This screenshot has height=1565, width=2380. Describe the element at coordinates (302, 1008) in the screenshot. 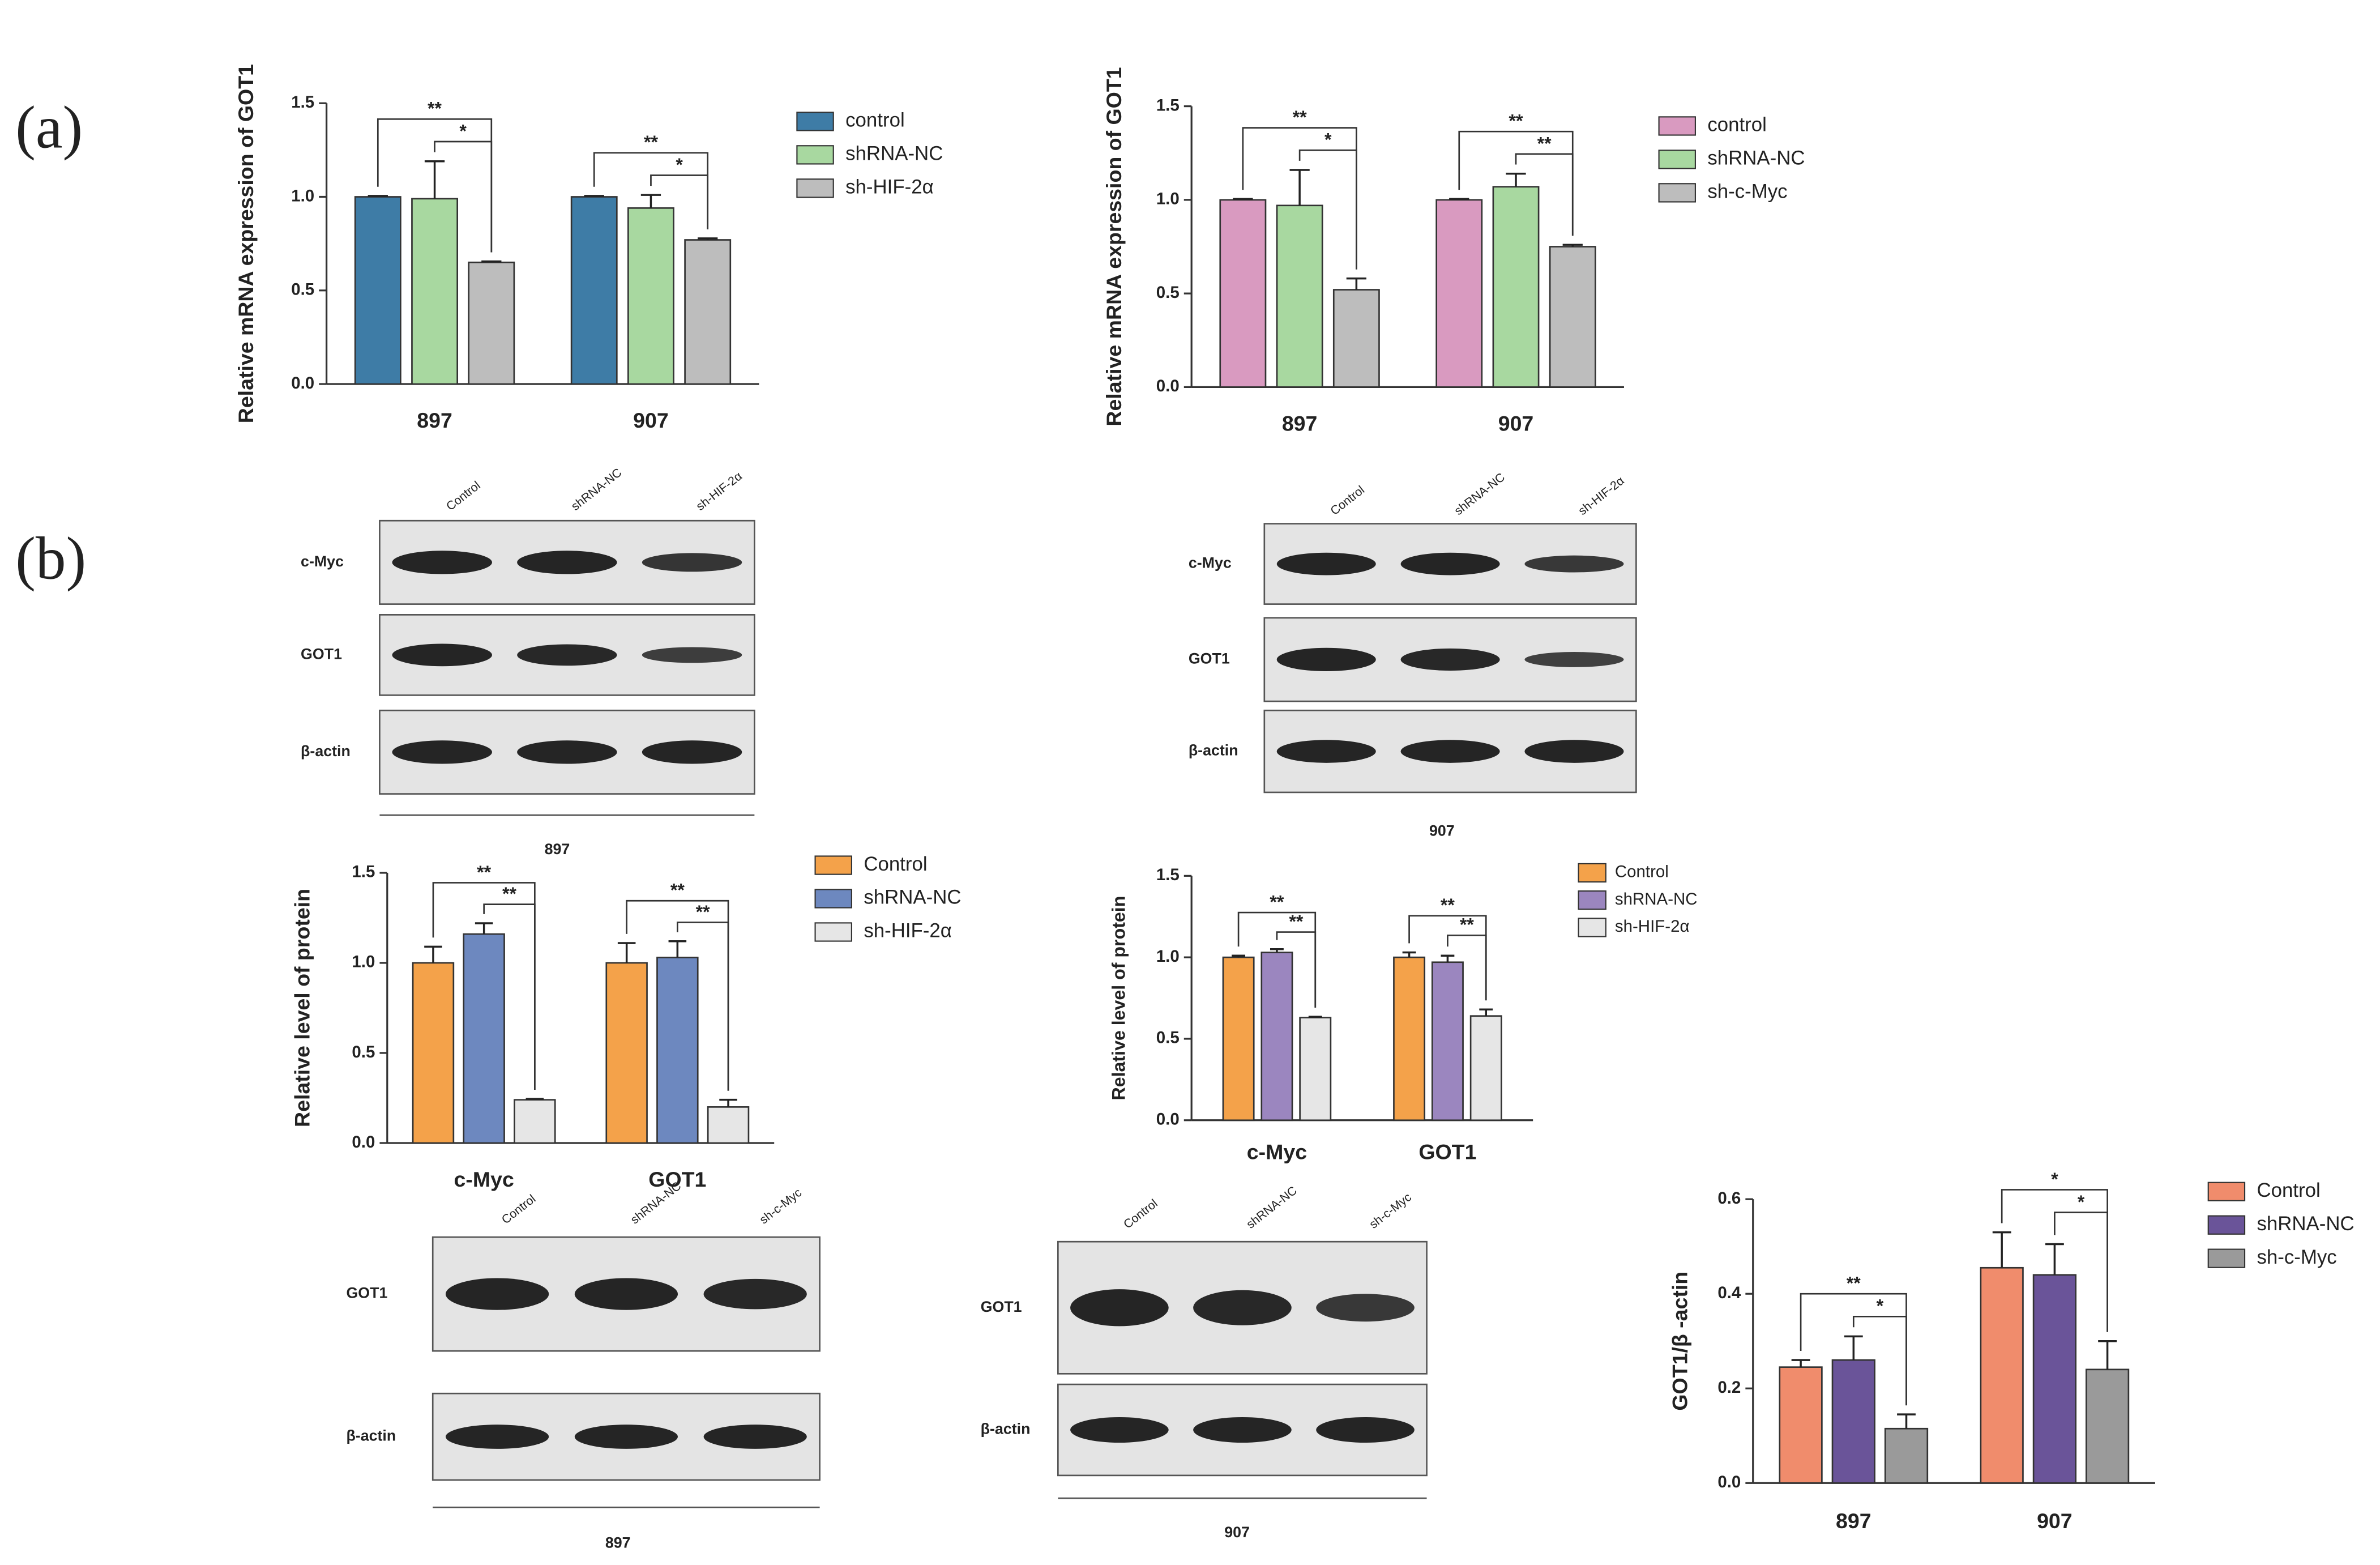

I see `y-axis-label: Relative level of protein` at that location.